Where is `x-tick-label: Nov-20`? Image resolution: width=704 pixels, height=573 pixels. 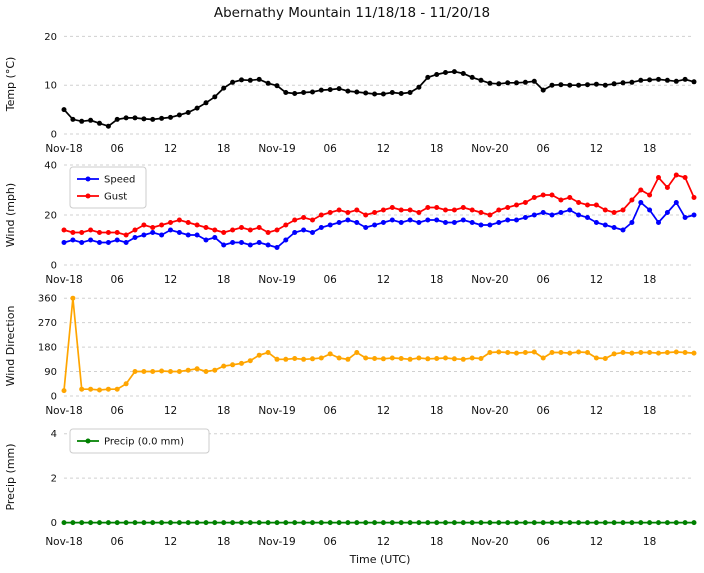 x-tick-label: Nov-20 is located at coordinates (489, 280).